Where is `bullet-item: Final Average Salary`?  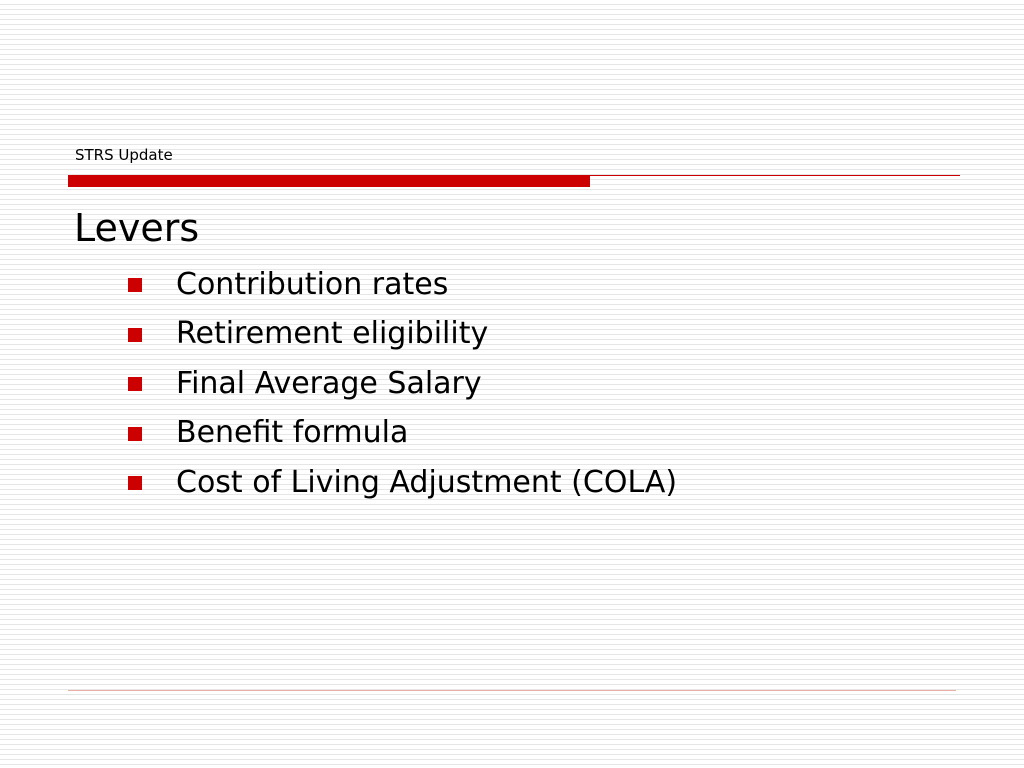
bullet-item: Final Average Salary is located at coordinates (402, 384).